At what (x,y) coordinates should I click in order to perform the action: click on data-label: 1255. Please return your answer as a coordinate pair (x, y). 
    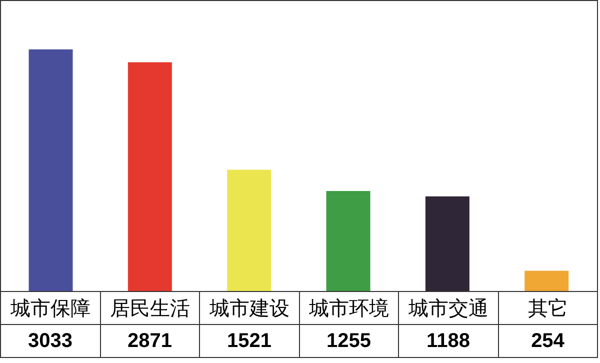
    Looking at the image, I should click on (348, 341).